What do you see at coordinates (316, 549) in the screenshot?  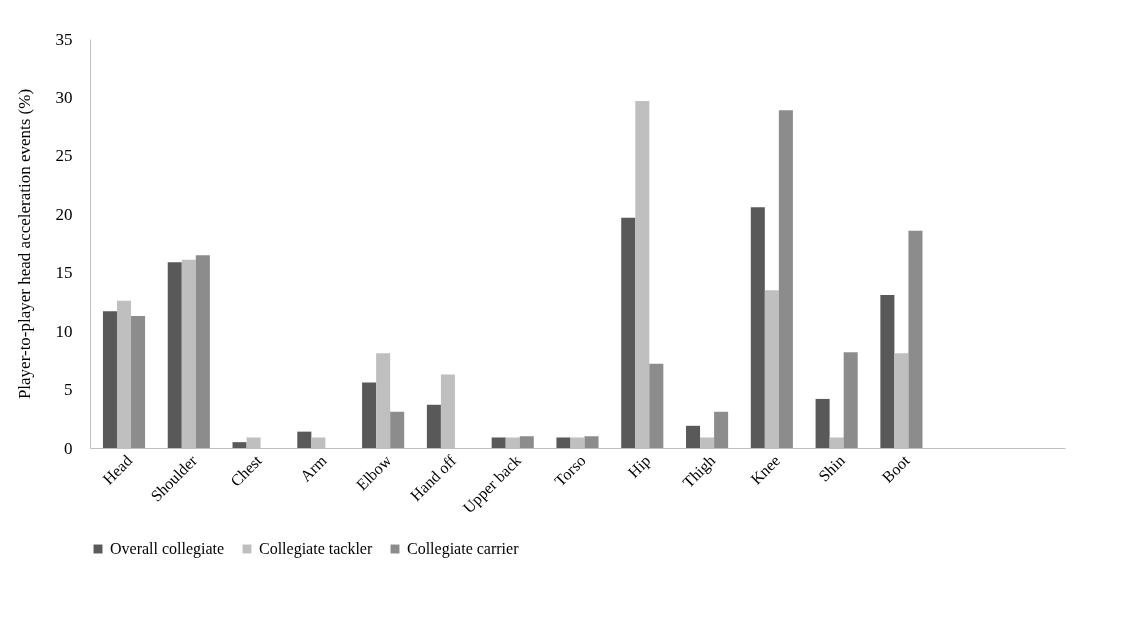 I see `legend-label: Collegiate tackler` at bounding box center [316, 549].